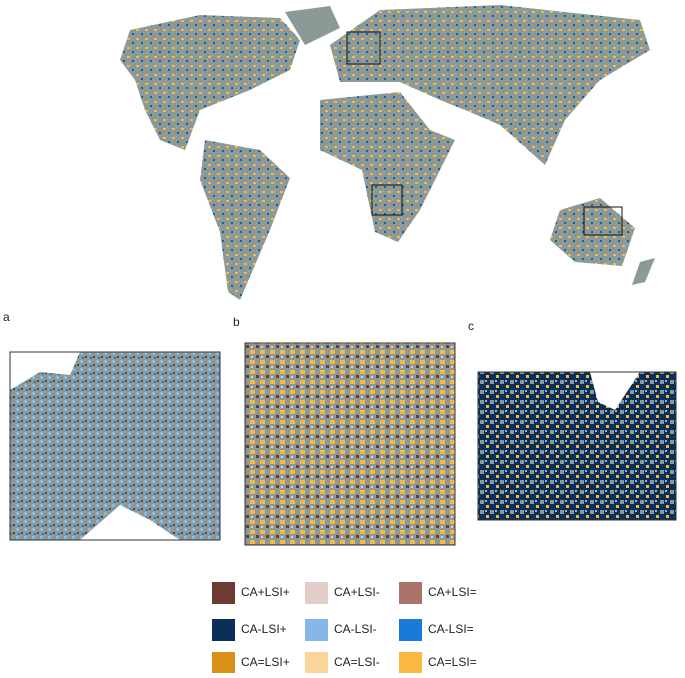 This screenshot has height=678, width=685. Describe the element at coordinates (452, 592) in the screenshot. I see `legend-label: CA+LSI=` at that location.